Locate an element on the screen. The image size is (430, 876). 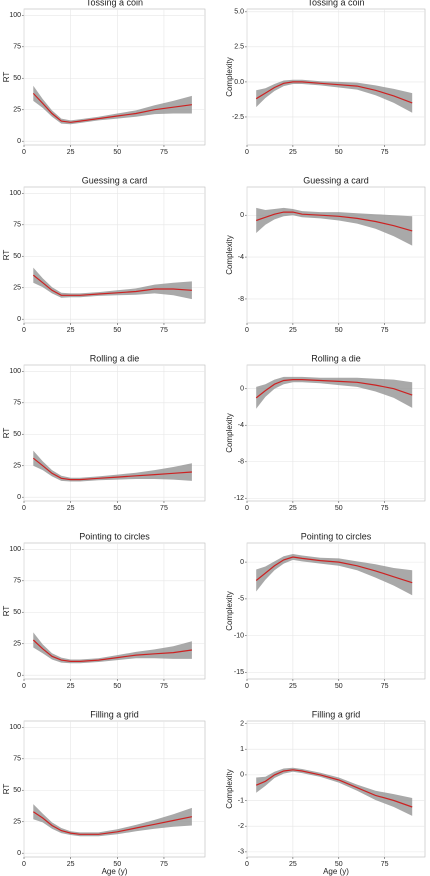
y-tick-label: -2.5 is located at coordinates (238, 117).